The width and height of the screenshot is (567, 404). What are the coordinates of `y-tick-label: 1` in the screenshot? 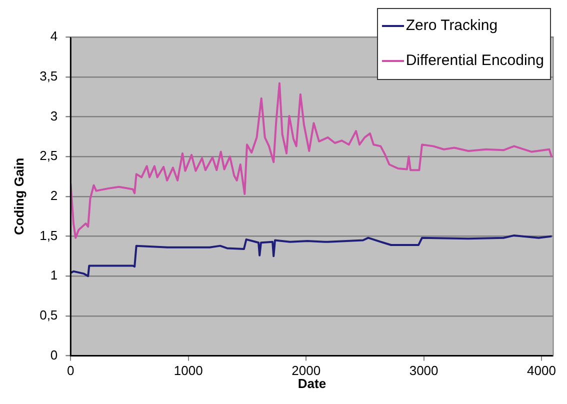 It's located at (54, 275).